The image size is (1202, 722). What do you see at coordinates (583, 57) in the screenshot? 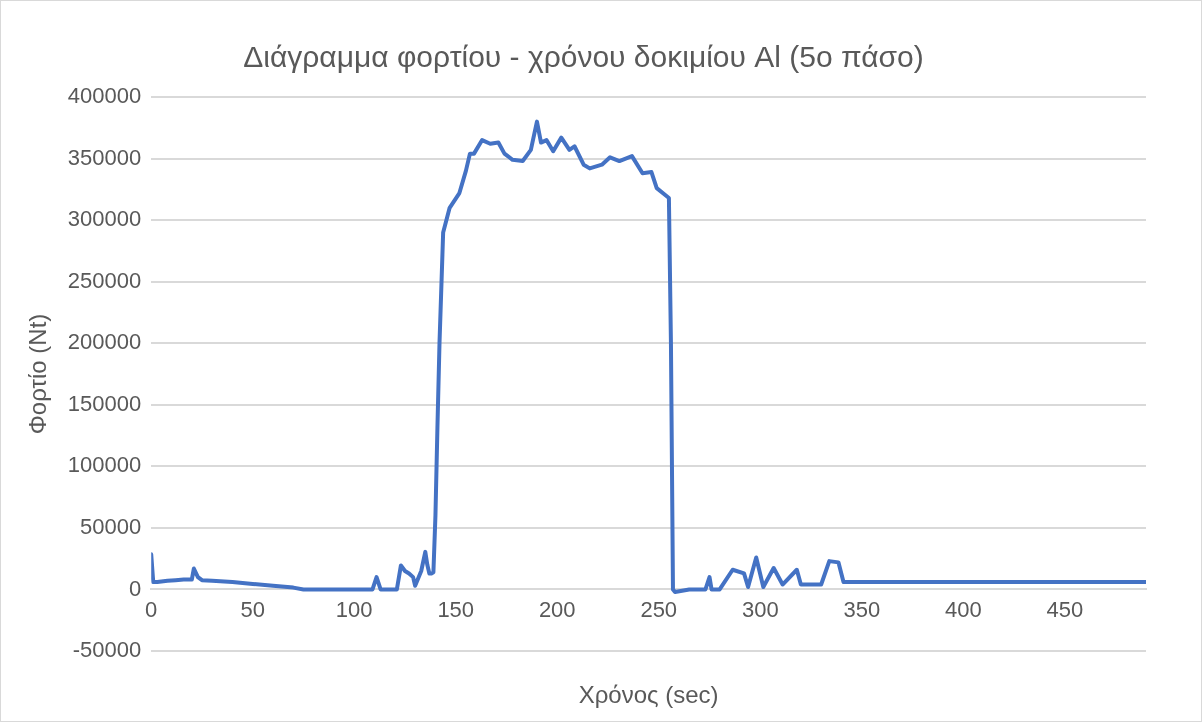
I see `chart-title: Διάγραμμα φορτίου - χρόνου δοκιμίου Al (5ο πάσο)` at bounding box center [583, 57].